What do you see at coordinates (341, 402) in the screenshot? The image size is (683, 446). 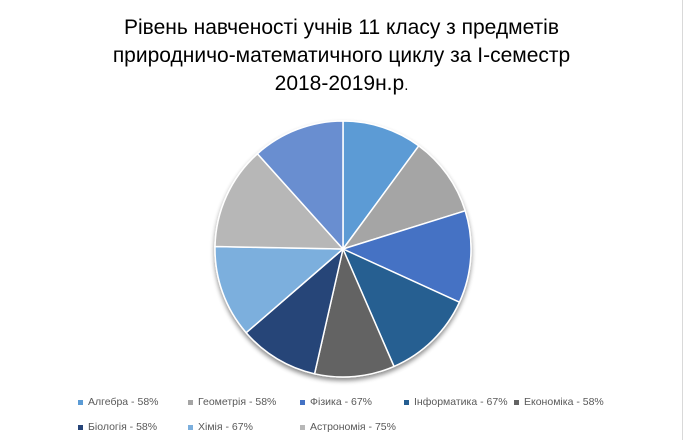 I see `legend-label: Фізика - 67%` at bounding box center [341, 402].